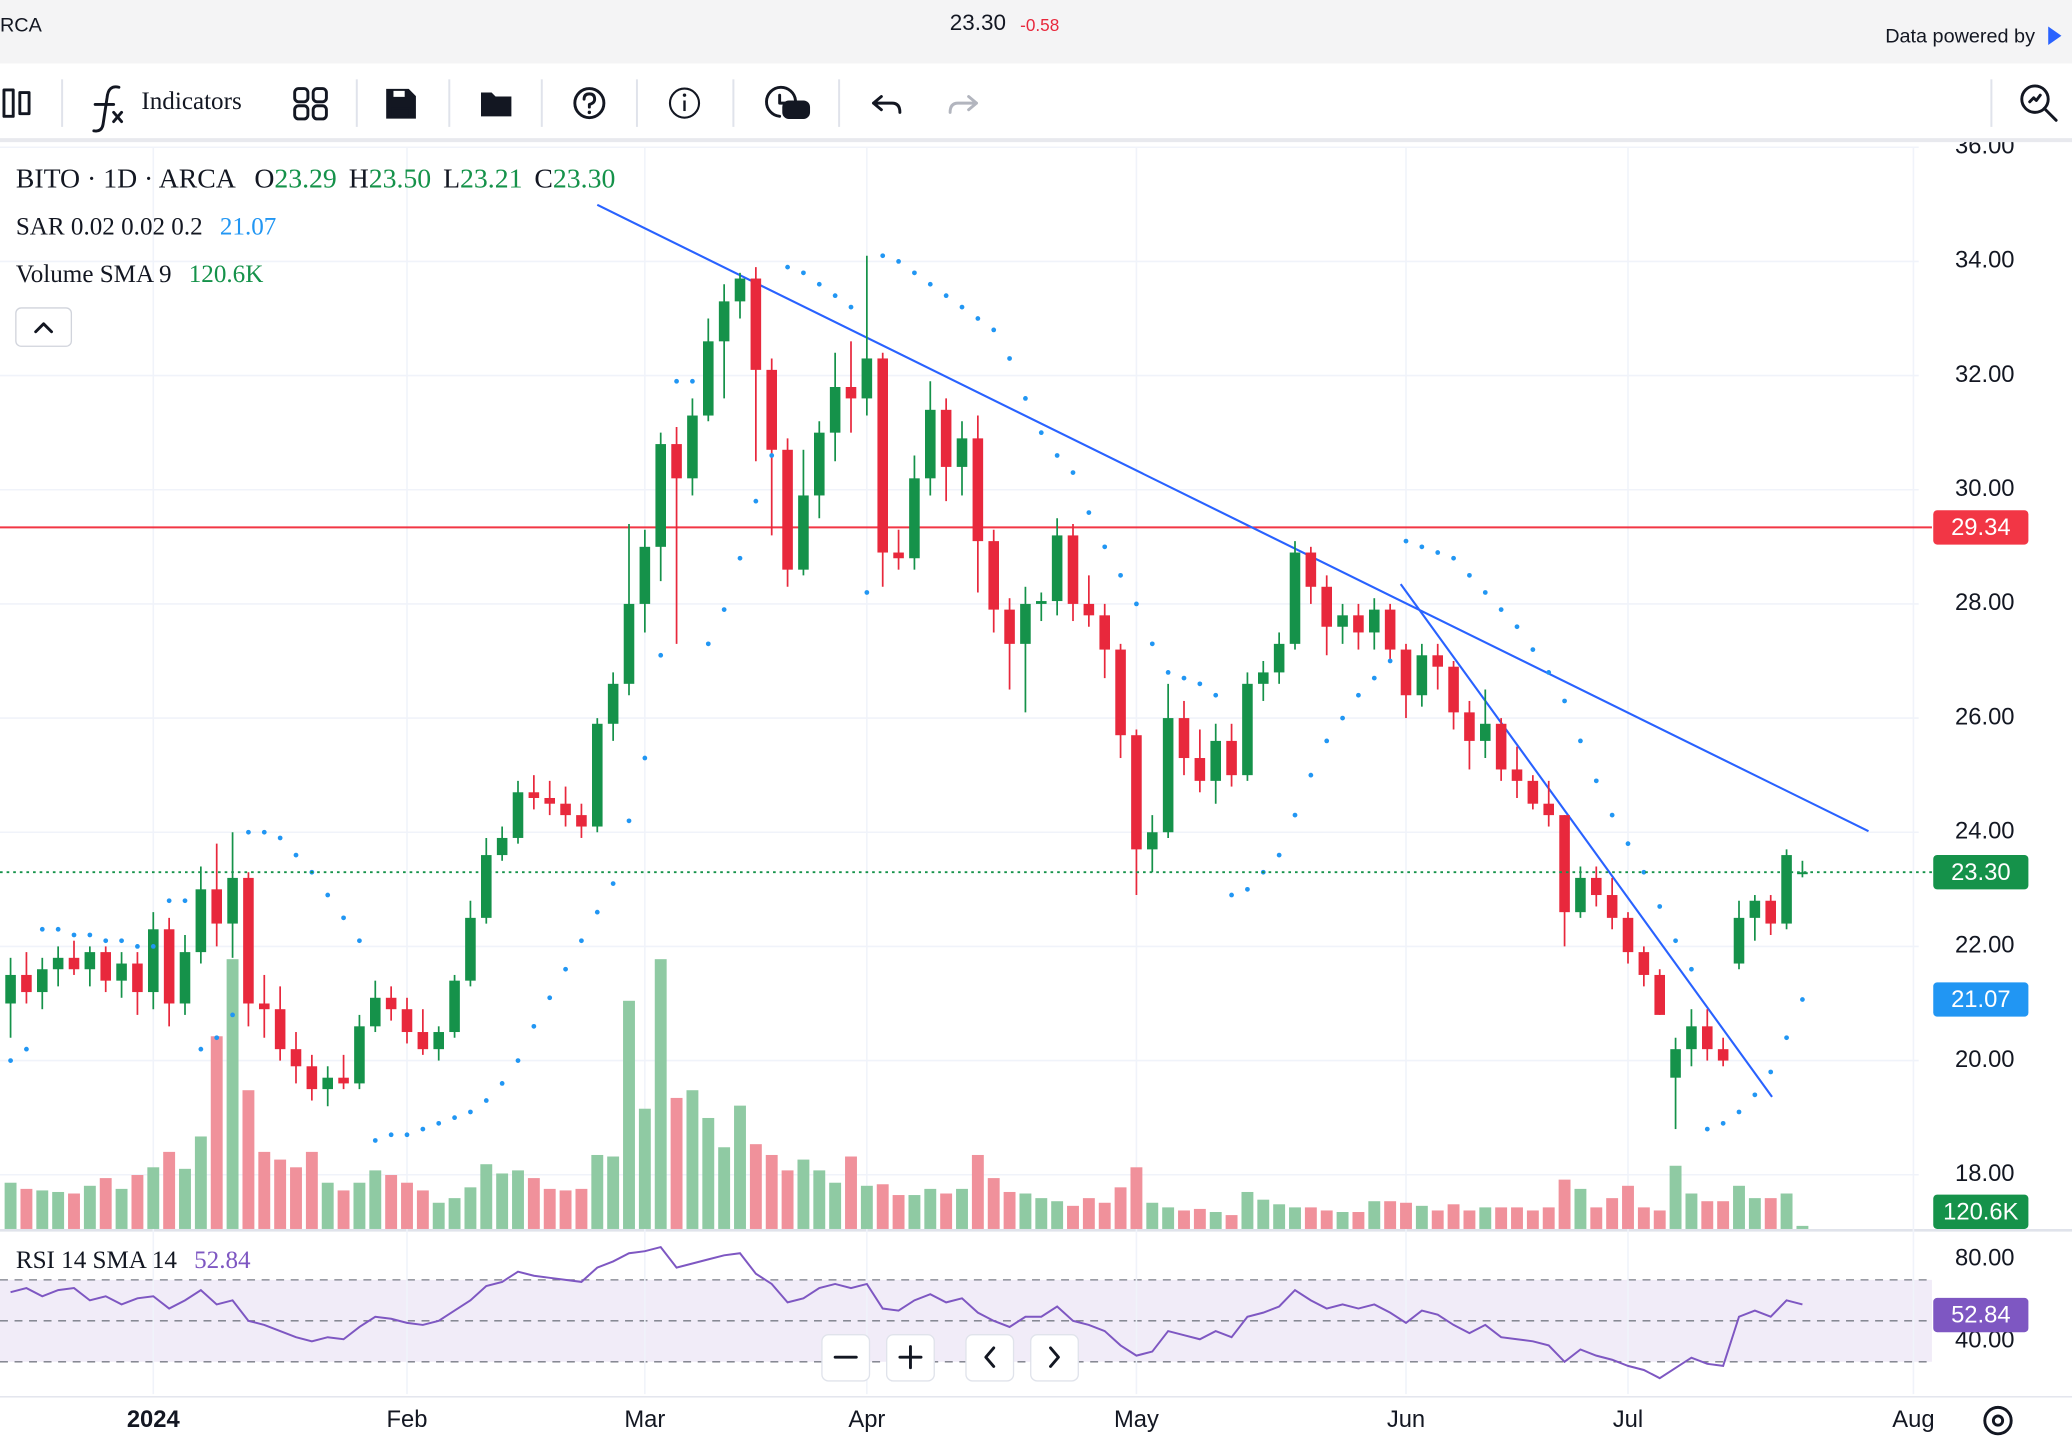 The image size is (2072, 1437). I want to click on scroll-right-button, so click(1054, 1358).